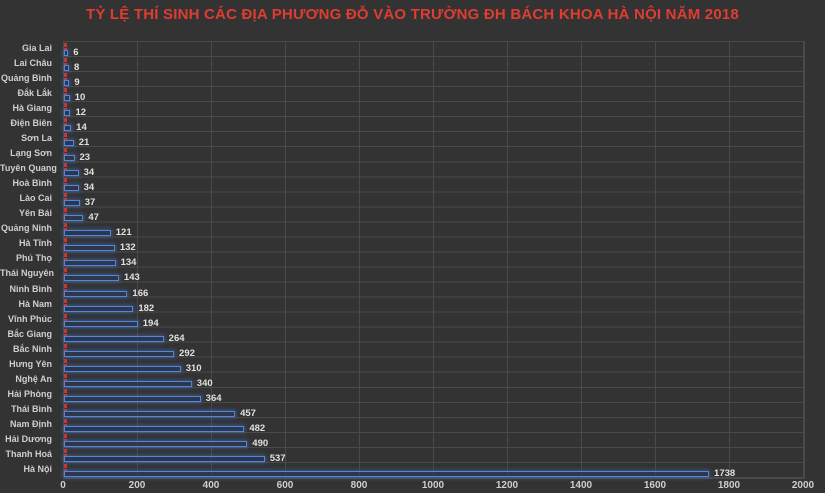 The width and height of the screenshot is (825, 493). Describe the element at coordinates (434, 79) in the screenshot. I see `bar-row: 9` at that location.